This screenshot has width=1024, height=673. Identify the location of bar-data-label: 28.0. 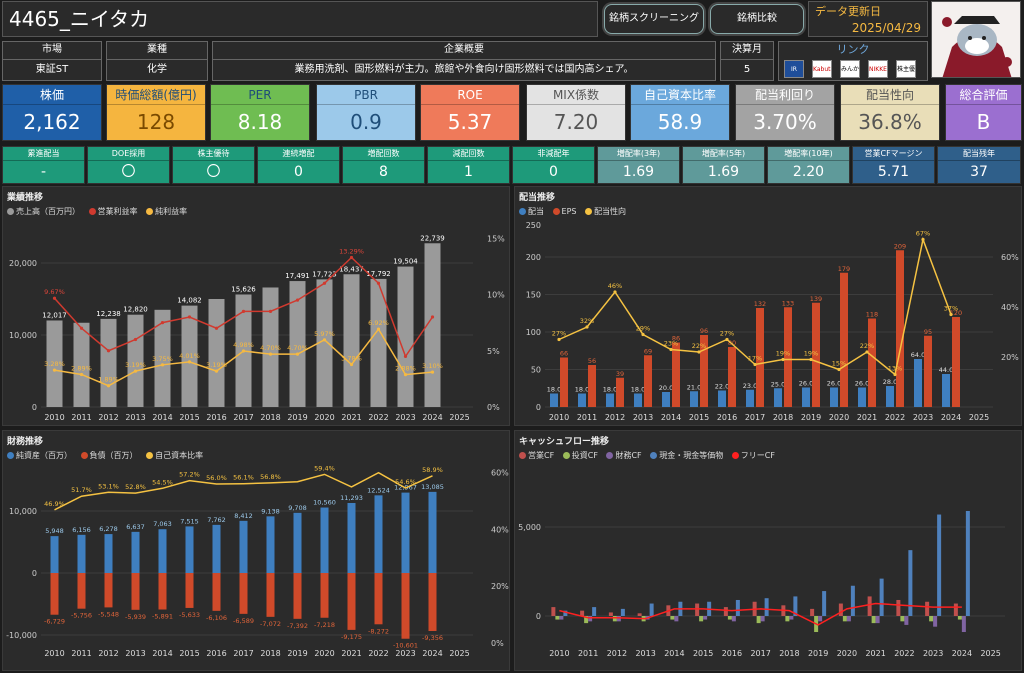
(890, 382).